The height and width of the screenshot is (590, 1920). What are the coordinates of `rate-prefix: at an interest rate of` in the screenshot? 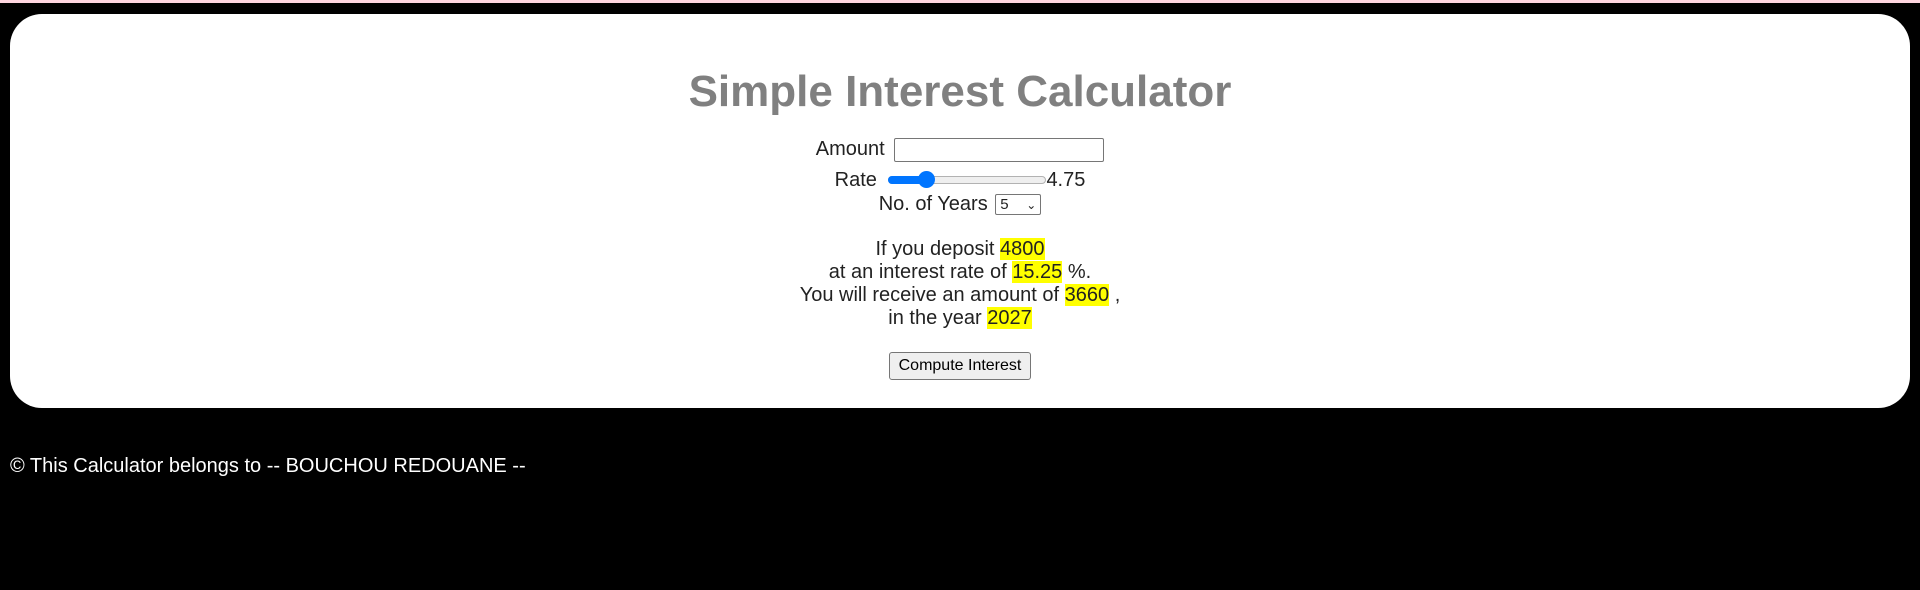 It's located at (917, 271).